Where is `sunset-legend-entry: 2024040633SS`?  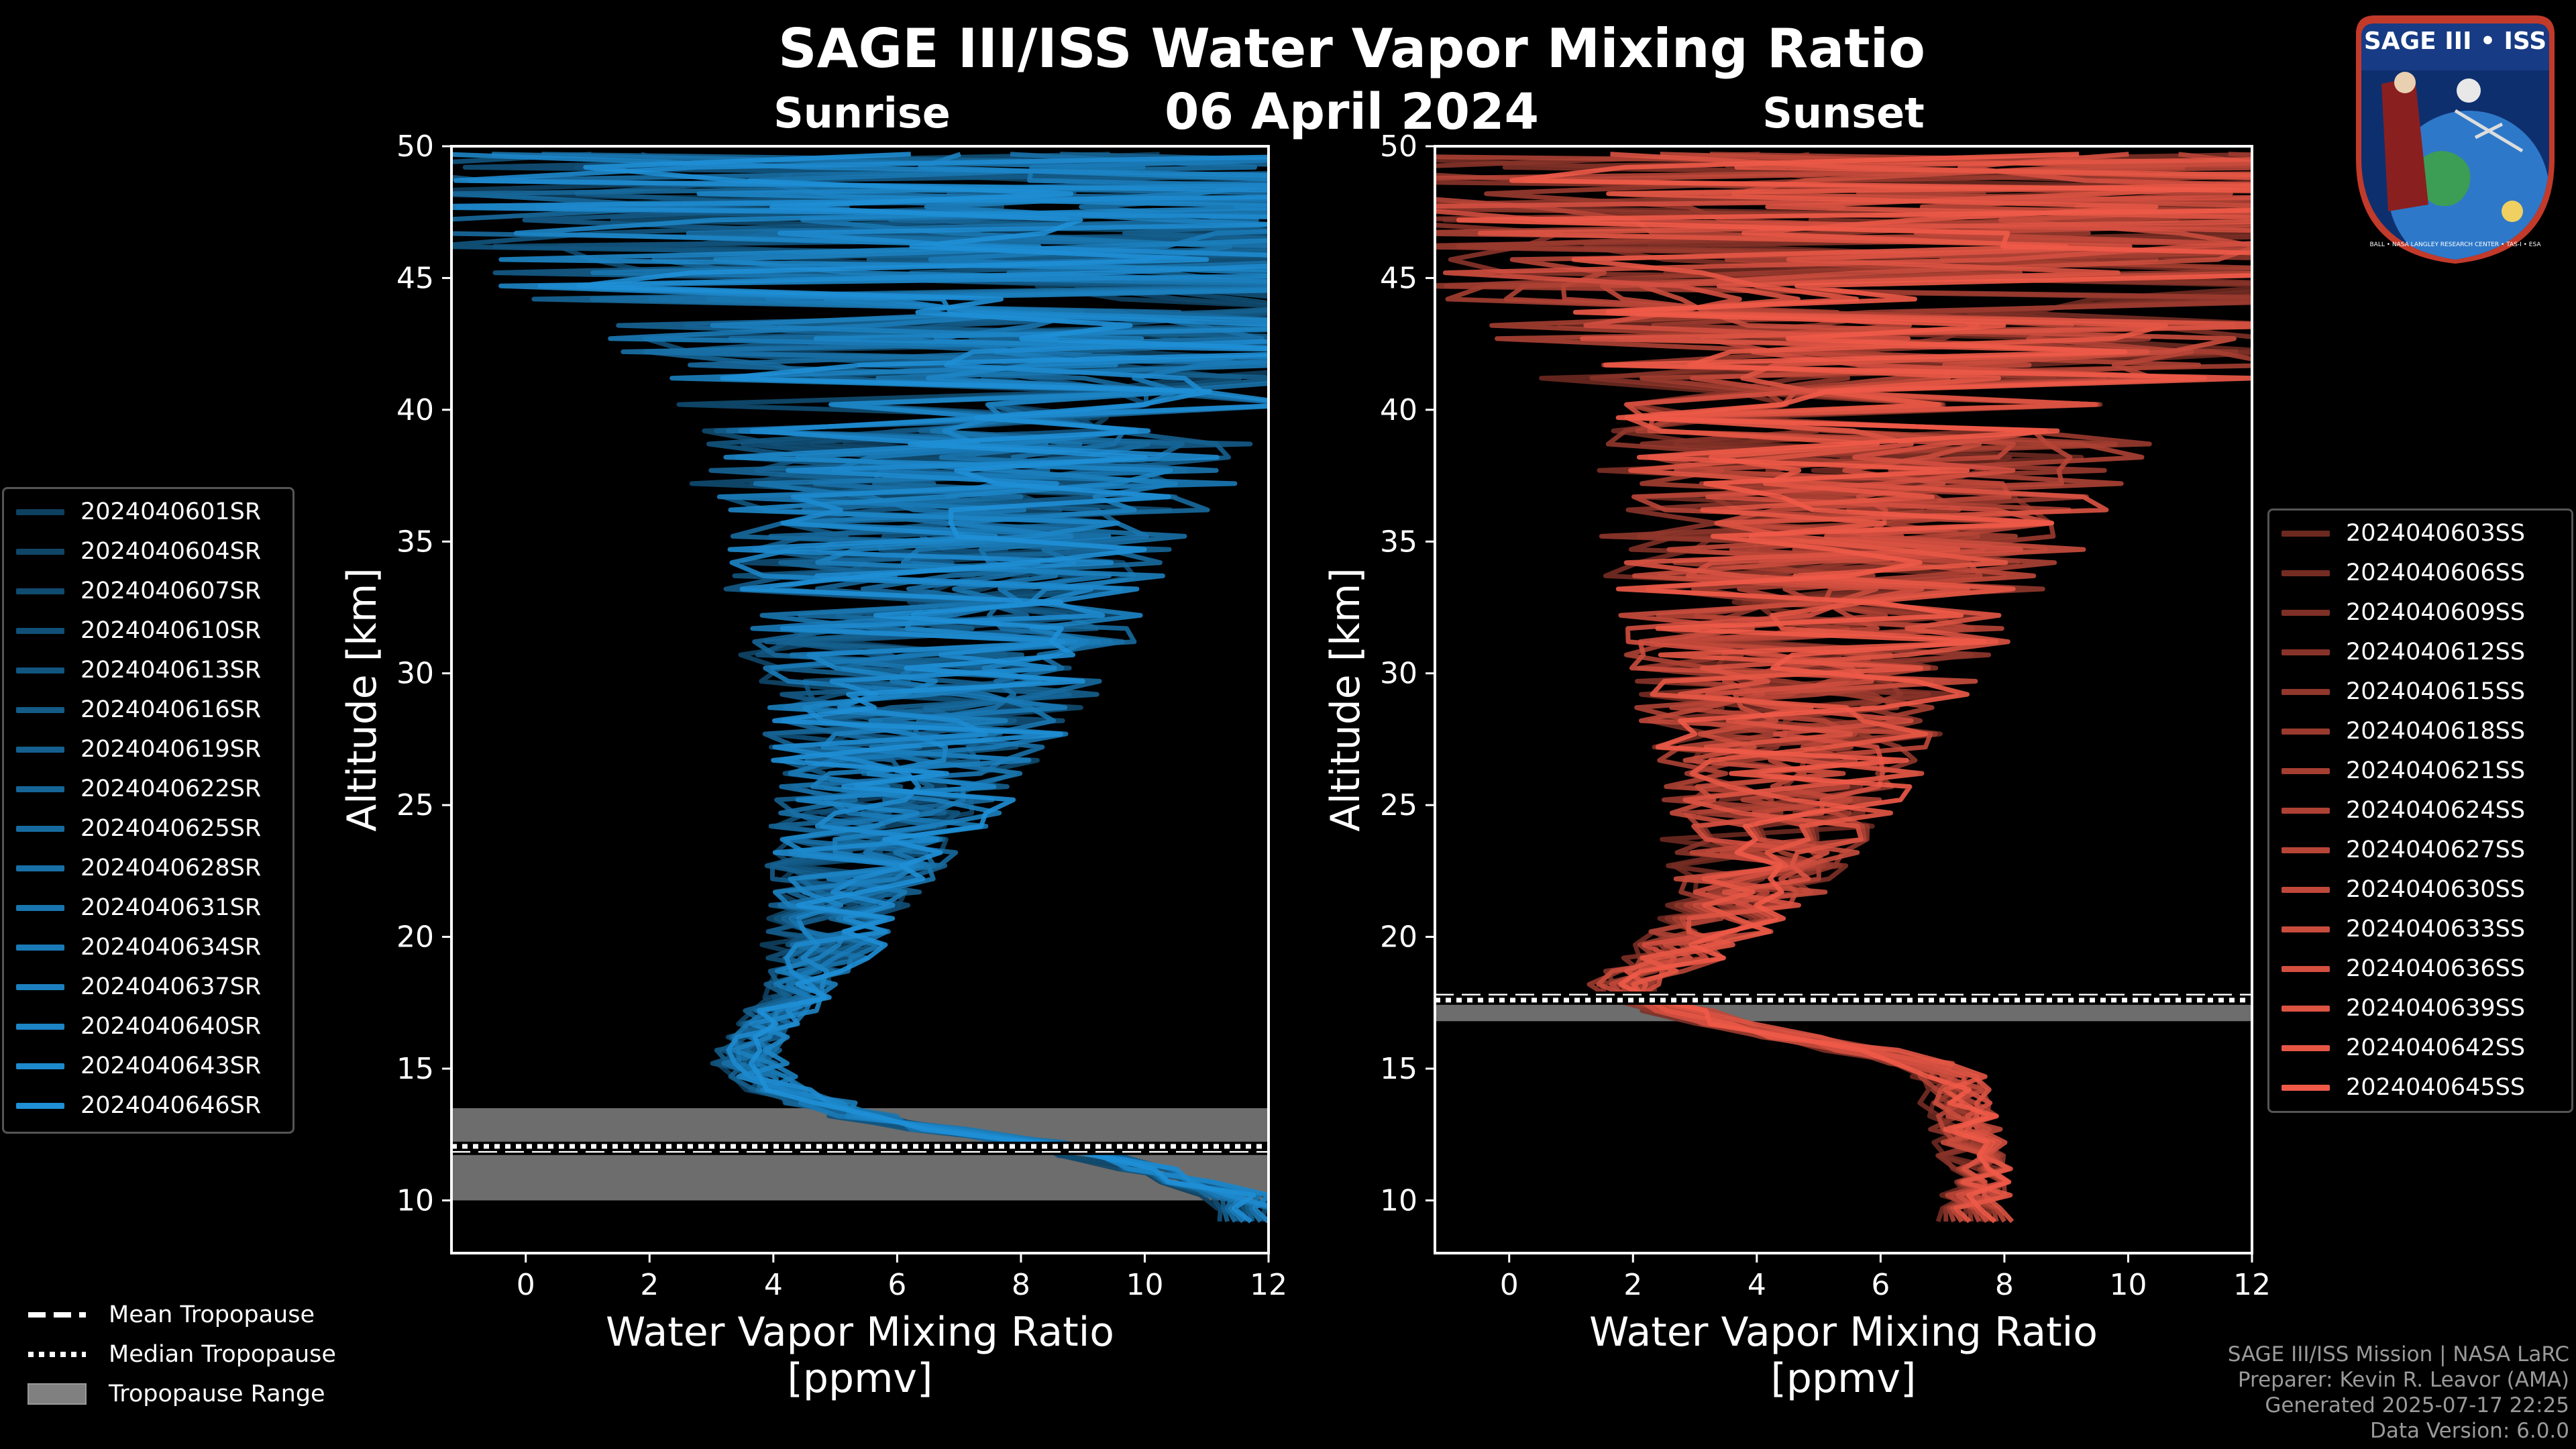 sunset-legend-entry: 2024040633SS is located at coordinates (2403, 929).